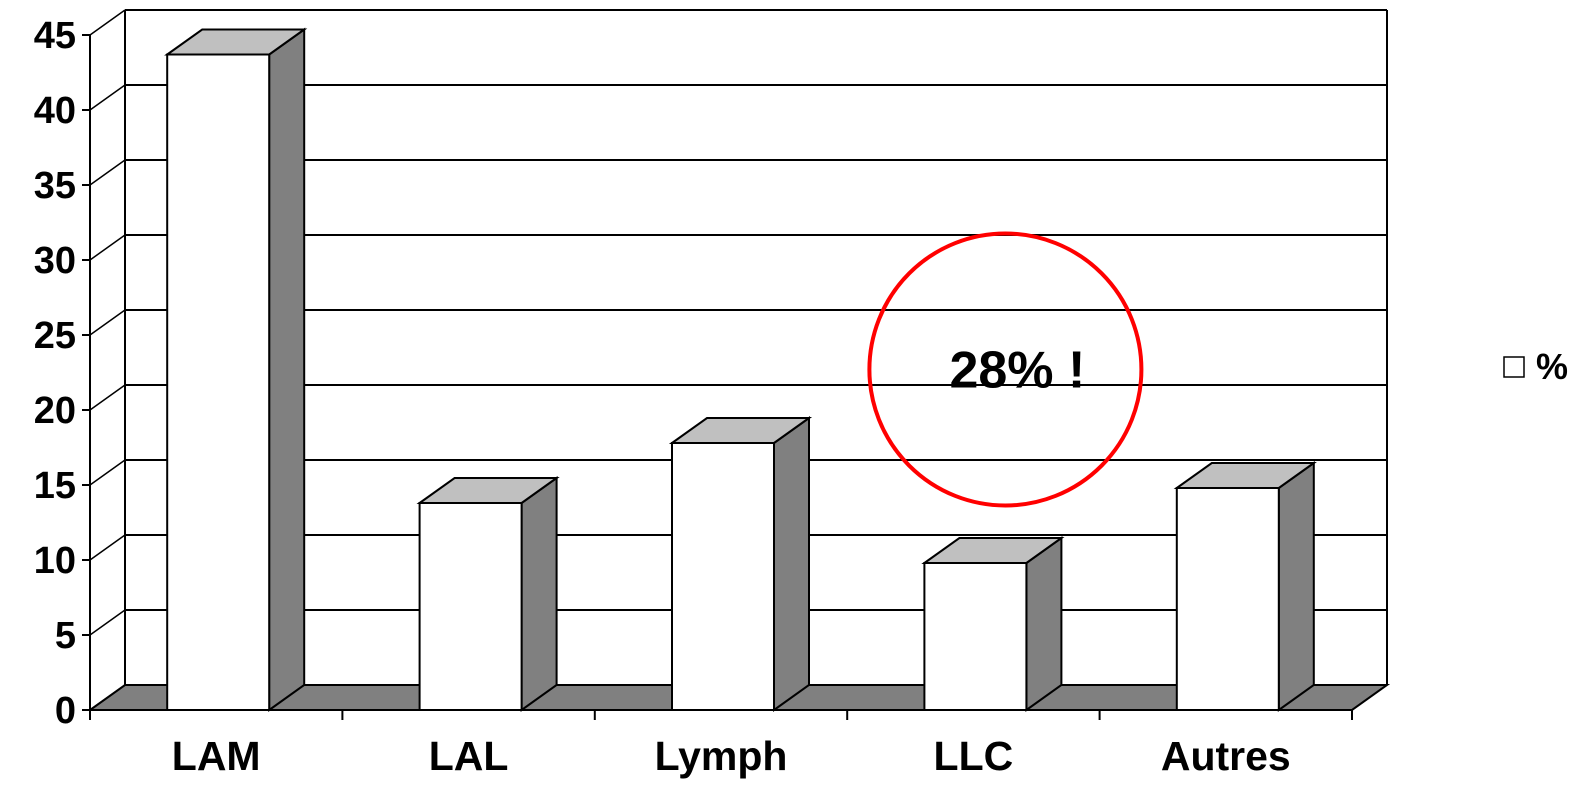 Image resolution: width=1595 pixels, height=792 pixels. Describe the element at coordinates (1044, 624) in the screenshot. I see `bar-side-llc` at that location.